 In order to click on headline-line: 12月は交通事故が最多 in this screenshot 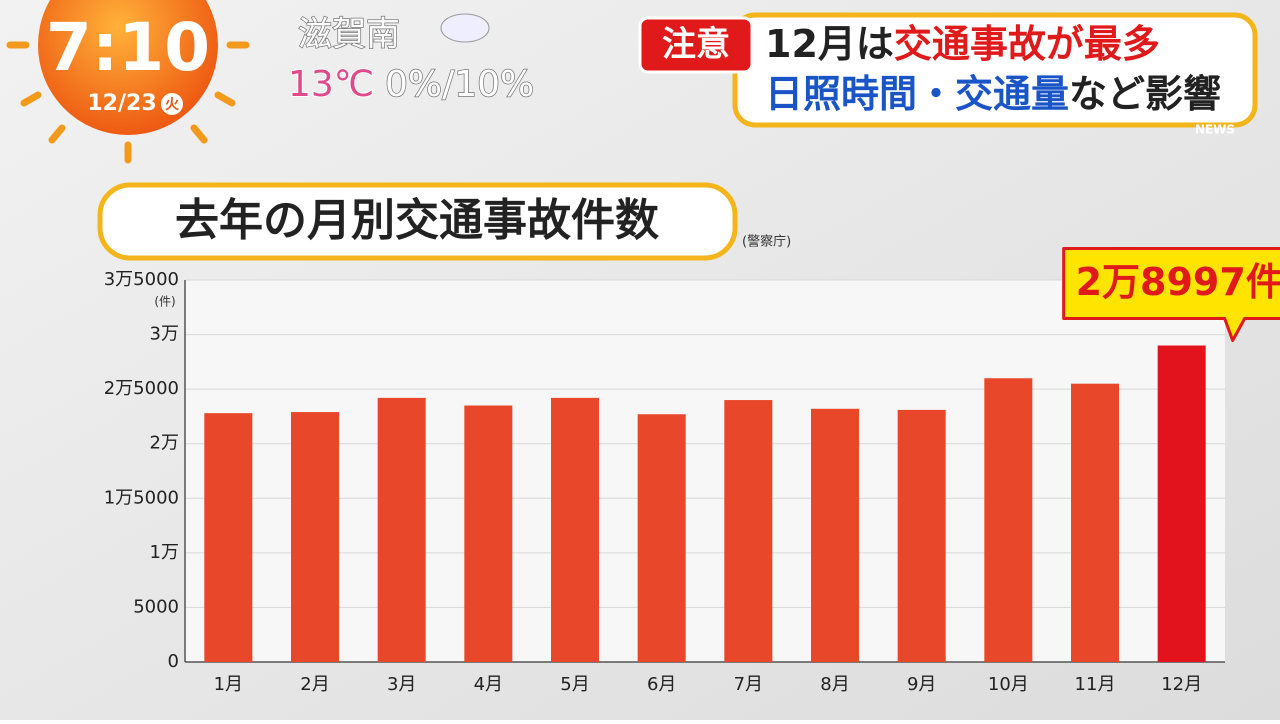, I will do `click(962, 44)`.